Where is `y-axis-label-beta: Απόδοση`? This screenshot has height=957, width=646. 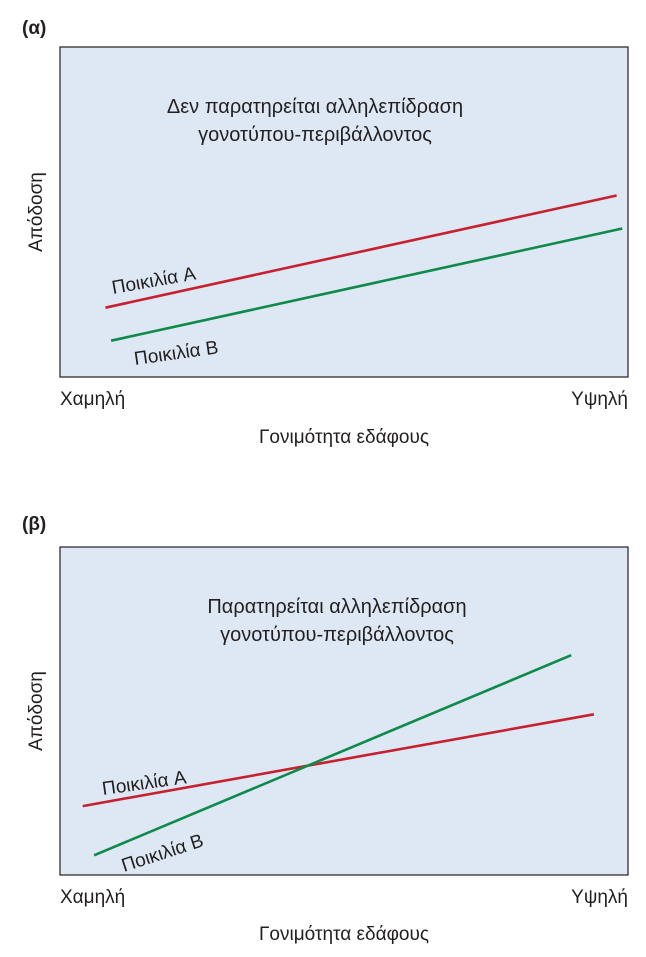 y-axis-label-beta: Απόδοση is located at coordinates (36, 711).